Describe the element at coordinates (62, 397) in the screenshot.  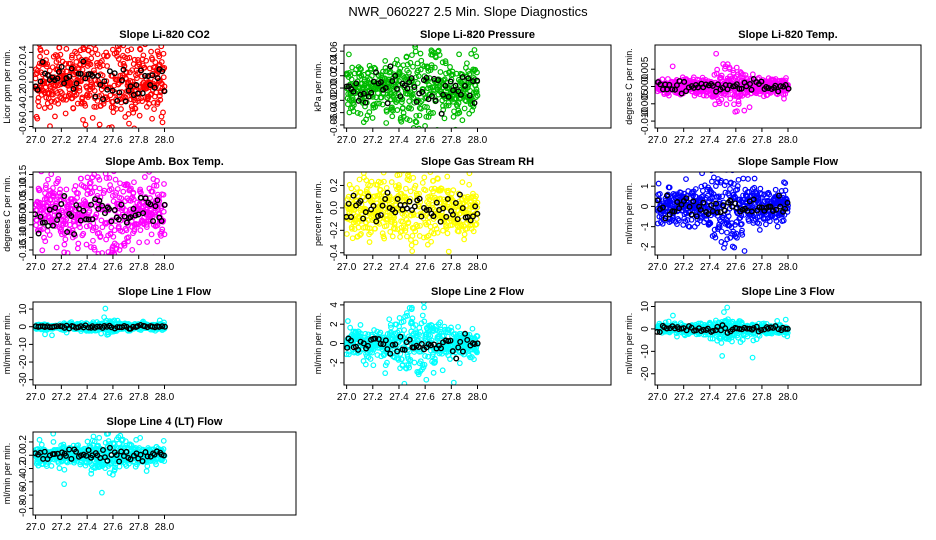
I see `x-tick-label: 27.2` at that location.